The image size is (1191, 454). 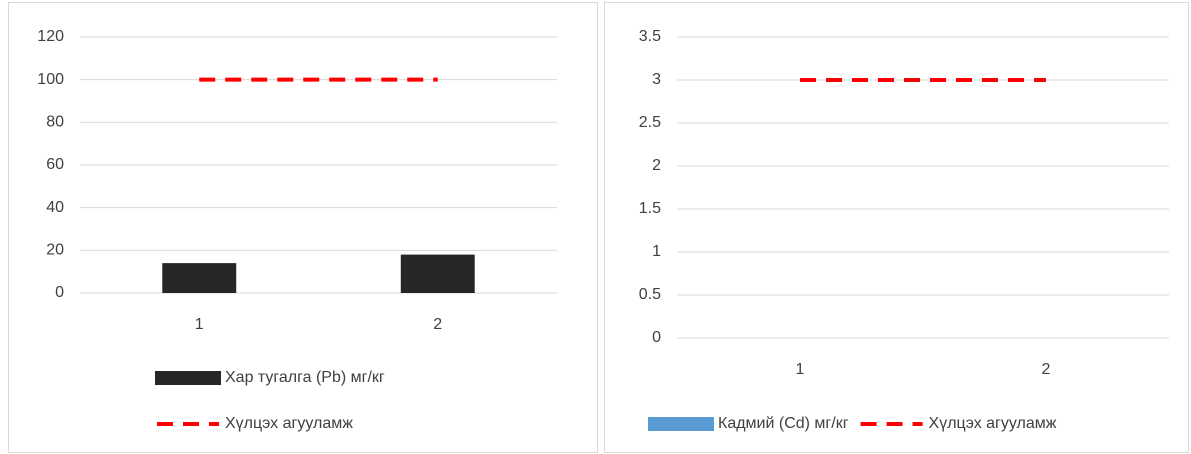 I want to click on y-tick-label: 2.5, so click(x=650, y=122).